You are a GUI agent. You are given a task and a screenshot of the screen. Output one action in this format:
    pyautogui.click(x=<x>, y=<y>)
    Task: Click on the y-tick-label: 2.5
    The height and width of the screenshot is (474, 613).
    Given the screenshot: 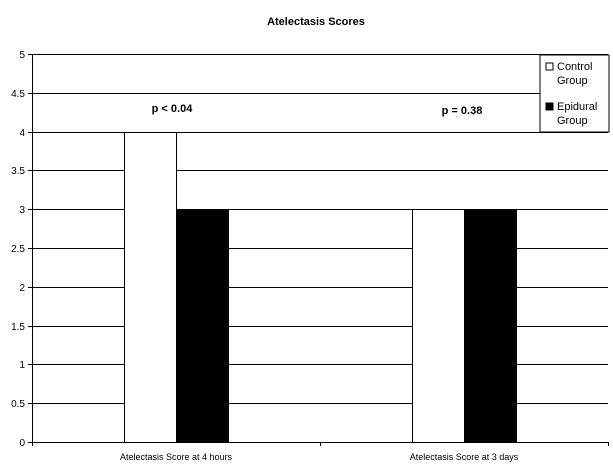 What is the action you would take?
    pyautogui.click(x=18, y=249)
    